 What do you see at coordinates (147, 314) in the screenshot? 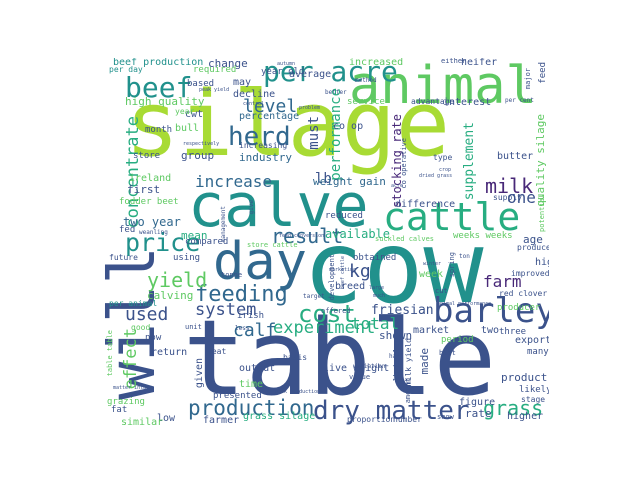
I see `word-used: used` at bounding box center [147, 314].